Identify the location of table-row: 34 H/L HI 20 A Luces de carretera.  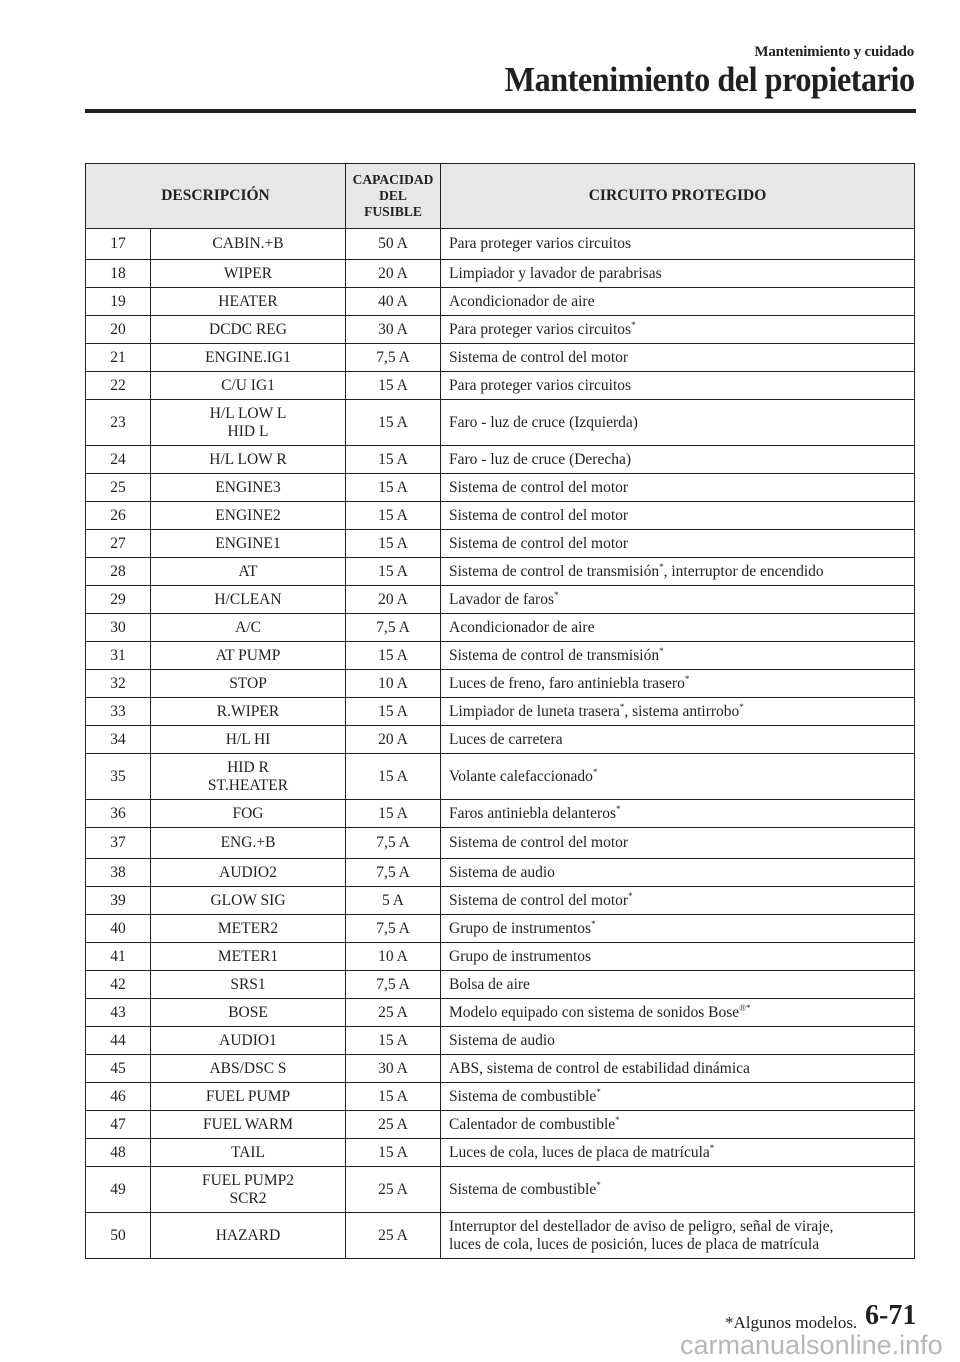
(500, 739).